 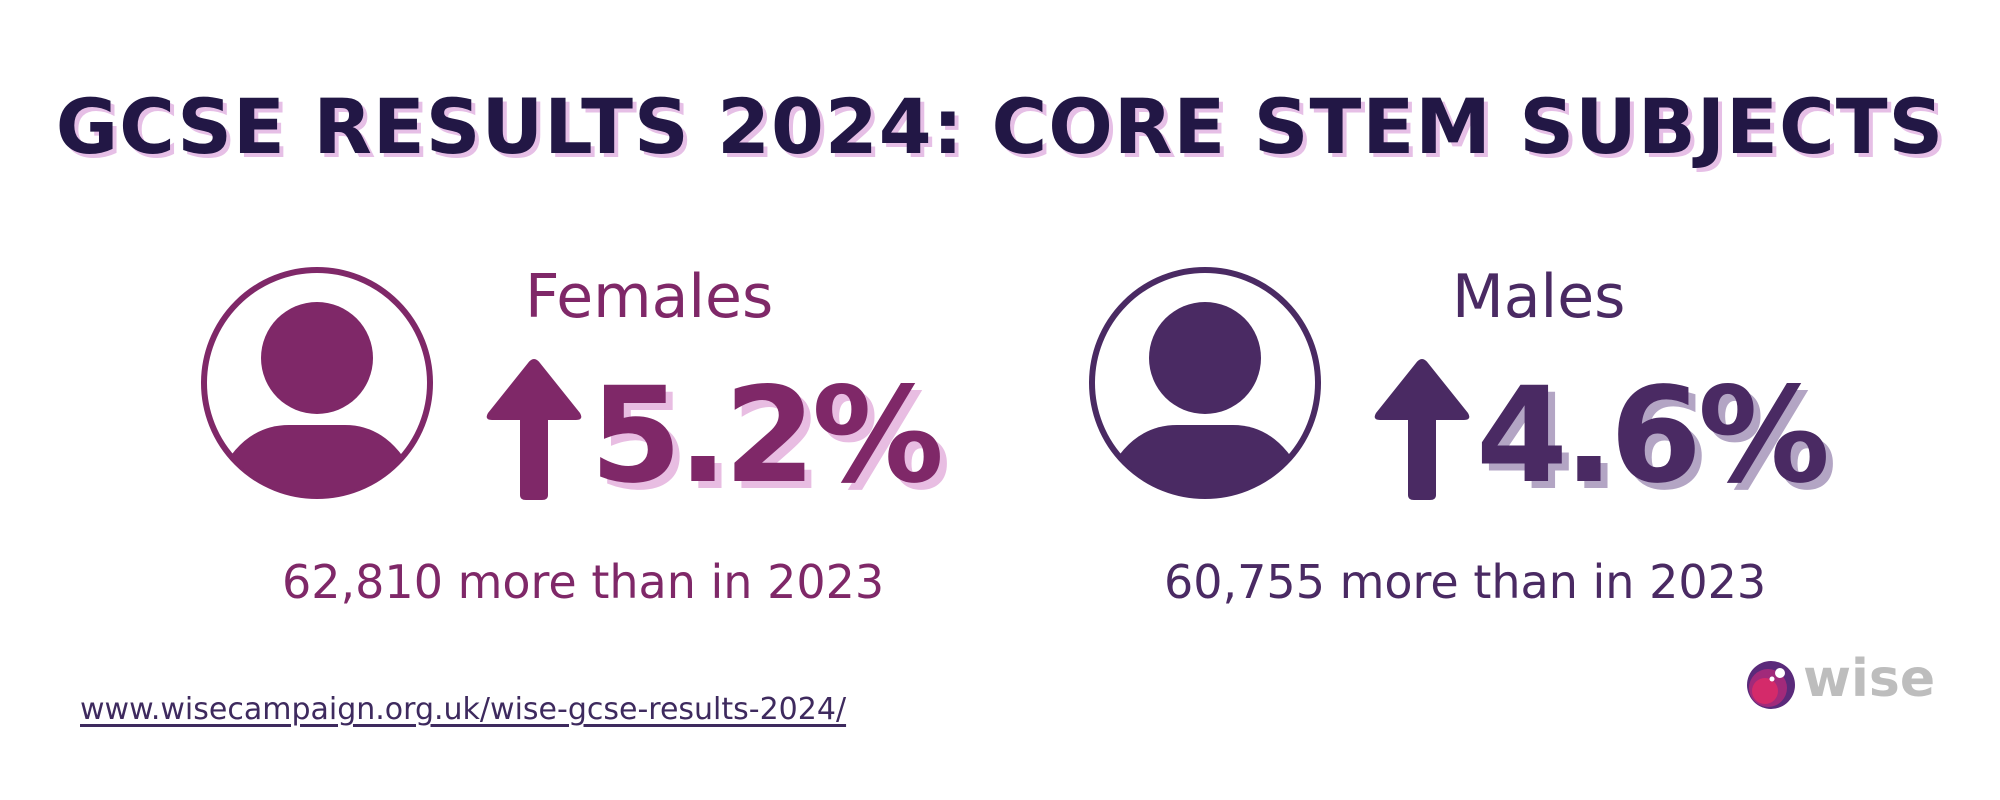 What do you see at coordinates (1653, 436) in the screenshot?
I see `male-change-value: 4.6%` at bounding box center [1653, 436].